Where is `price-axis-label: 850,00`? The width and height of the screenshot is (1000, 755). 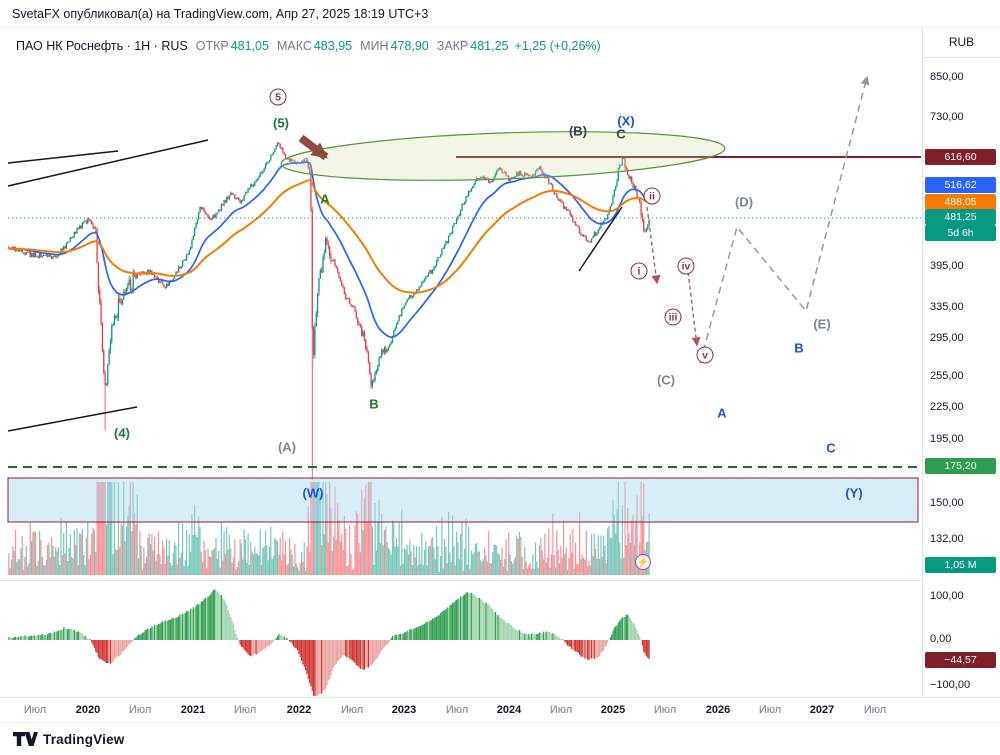 price-axis-label: 850,00 is located at coordinates (947, 77).